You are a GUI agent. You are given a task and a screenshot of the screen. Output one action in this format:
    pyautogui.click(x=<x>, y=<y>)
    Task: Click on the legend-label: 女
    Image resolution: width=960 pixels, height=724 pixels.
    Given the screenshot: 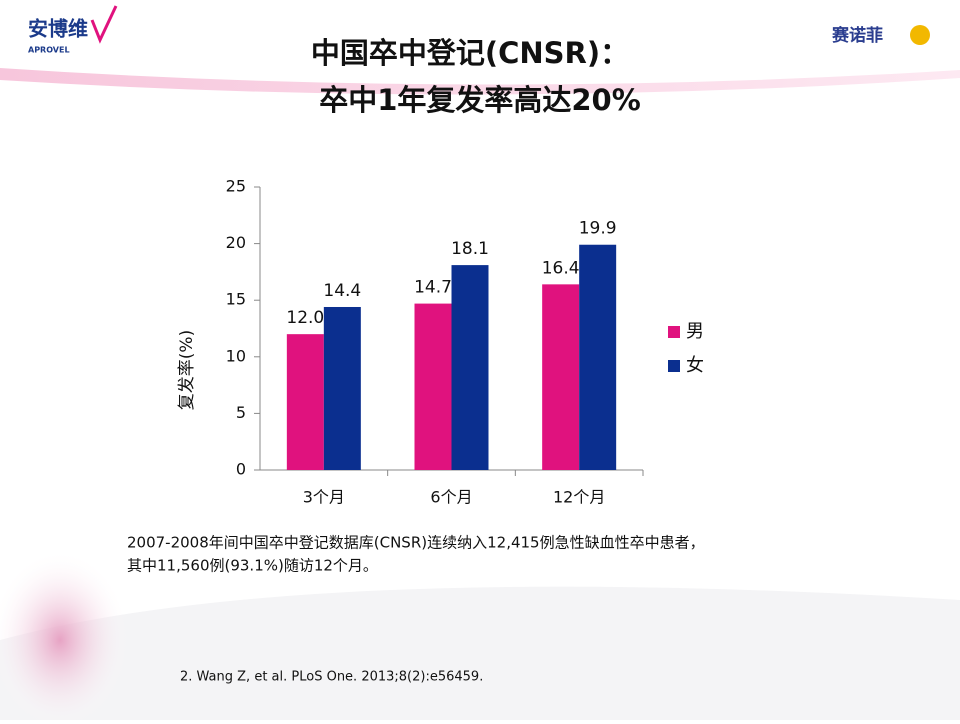 What is the action you would take?
    pyautogui.click(x=695, y=365)
    